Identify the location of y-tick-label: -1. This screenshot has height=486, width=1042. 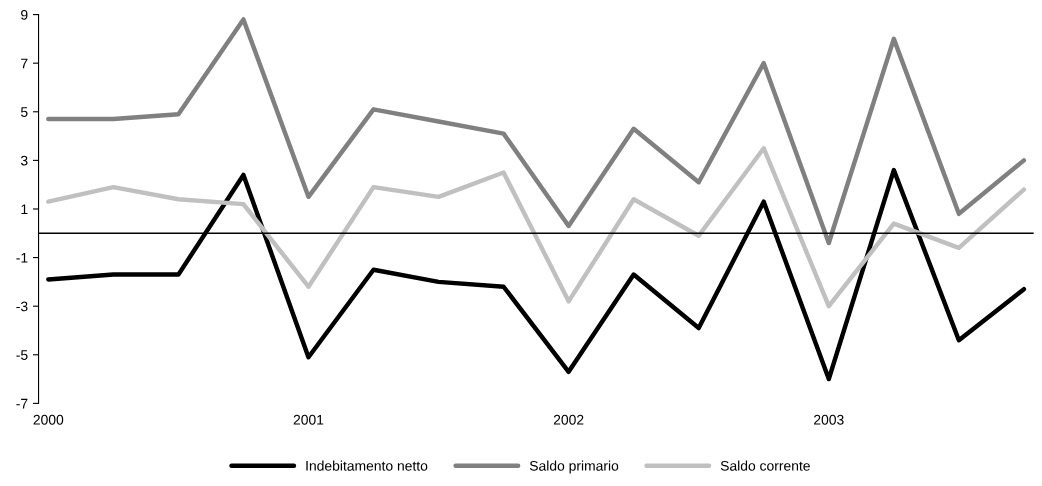
(22, 258).